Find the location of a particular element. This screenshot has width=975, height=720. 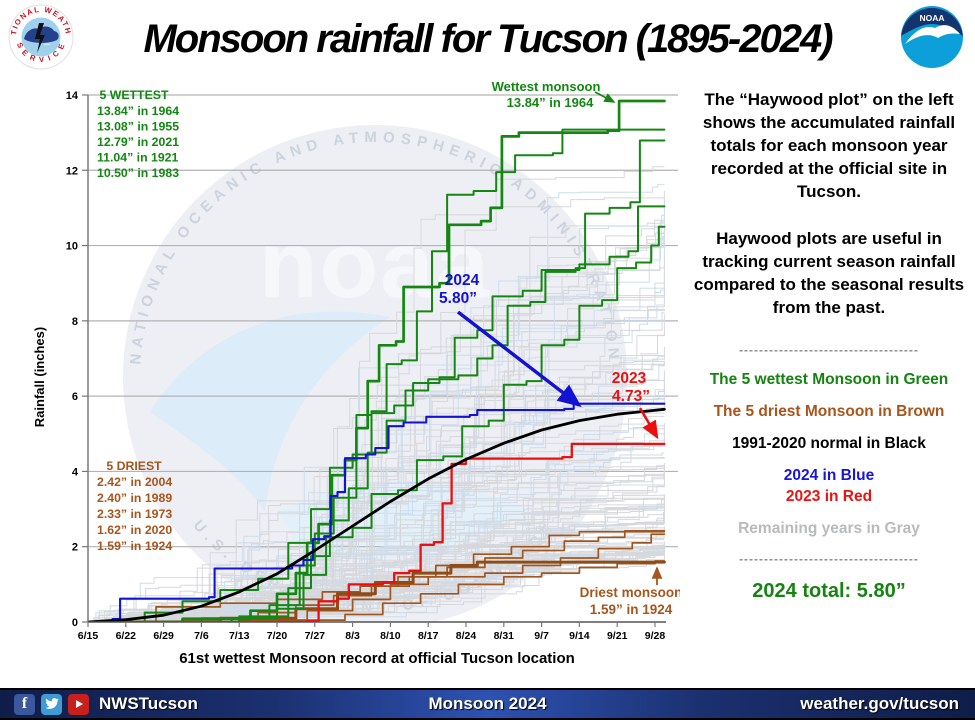

y-tick-label-12: 12 is located at coordinates (72, 171).